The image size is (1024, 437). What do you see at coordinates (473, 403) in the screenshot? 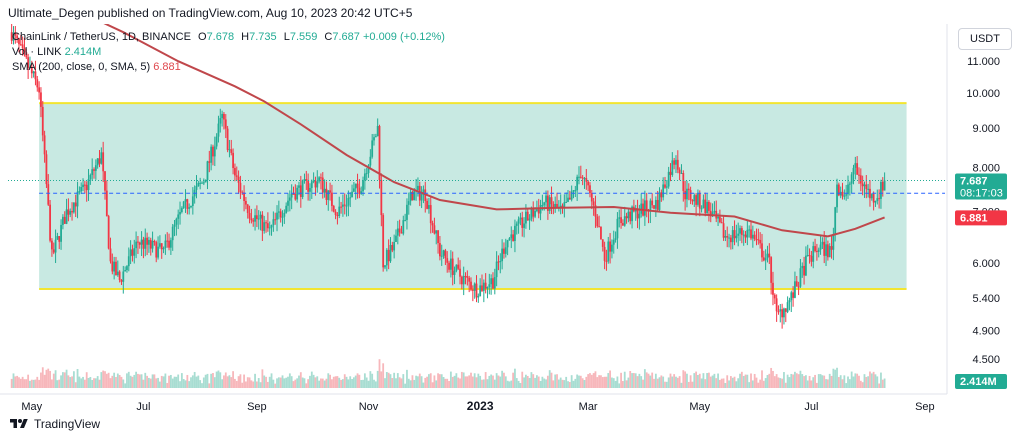
I see `time-axis: May Jul Sep Nov 2023 Mar May Jul Sep` at bounding box center [473, 403].